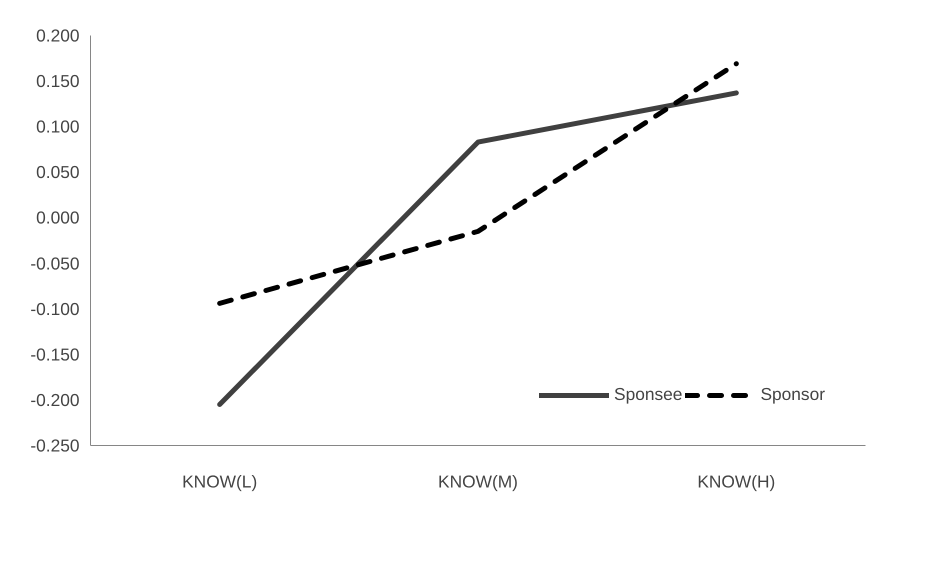 Image resolution: width=933 pixels, height=565 pixels. What do you see at coordinates (55, 446) in the screenshot?
I see `y-tick-label: -0.250` at bounding box center [55, 446].